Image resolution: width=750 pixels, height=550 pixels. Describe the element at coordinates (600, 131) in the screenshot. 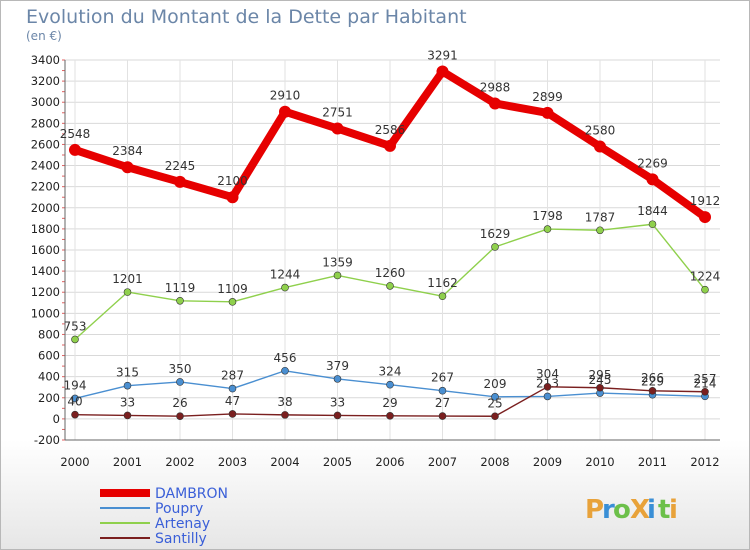

I see `data-label: 2580` at that location.